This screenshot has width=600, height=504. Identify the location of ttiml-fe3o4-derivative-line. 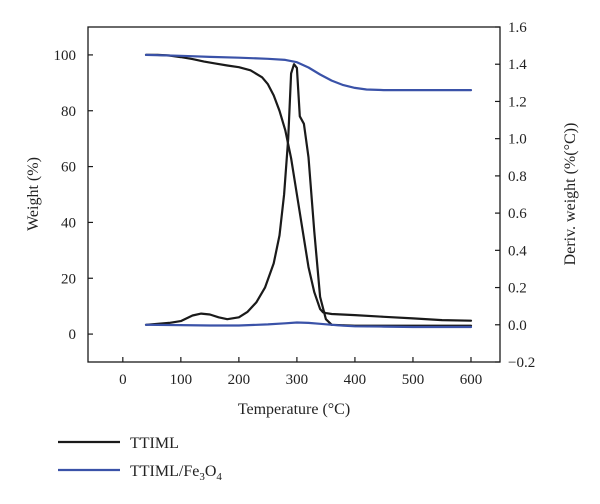
(308, 325).